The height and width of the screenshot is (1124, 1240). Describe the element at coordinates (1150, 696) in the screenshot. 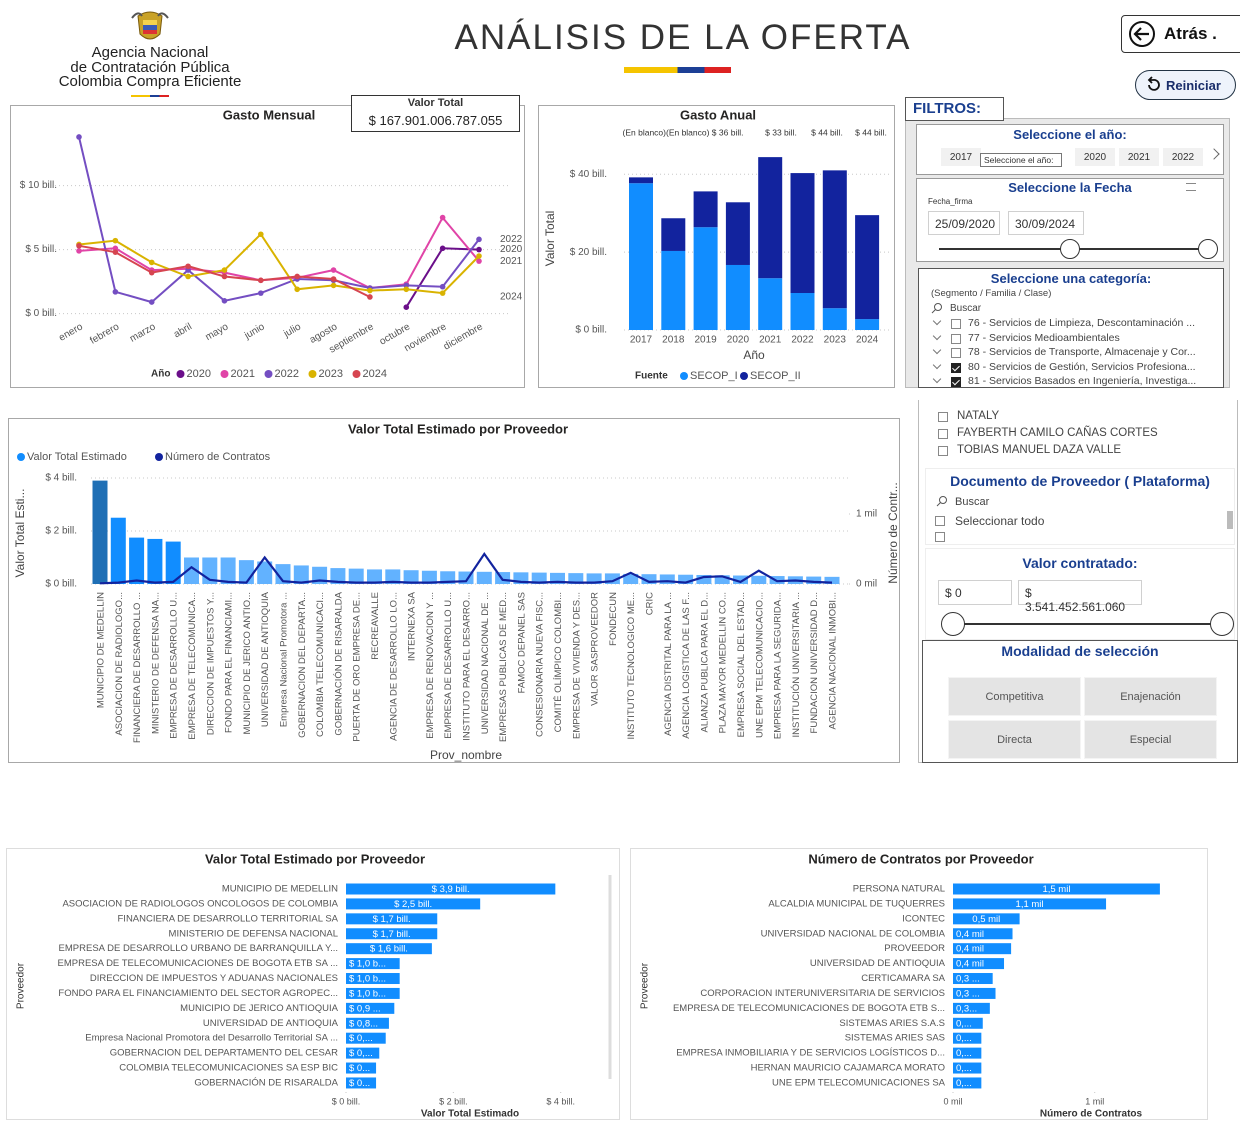

I see `modality-button: Enajenación` at that location.